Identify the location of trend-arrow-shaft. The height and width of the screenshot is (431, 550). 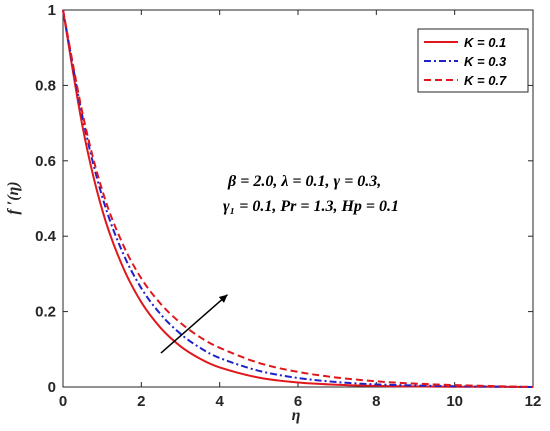
(194, 324).